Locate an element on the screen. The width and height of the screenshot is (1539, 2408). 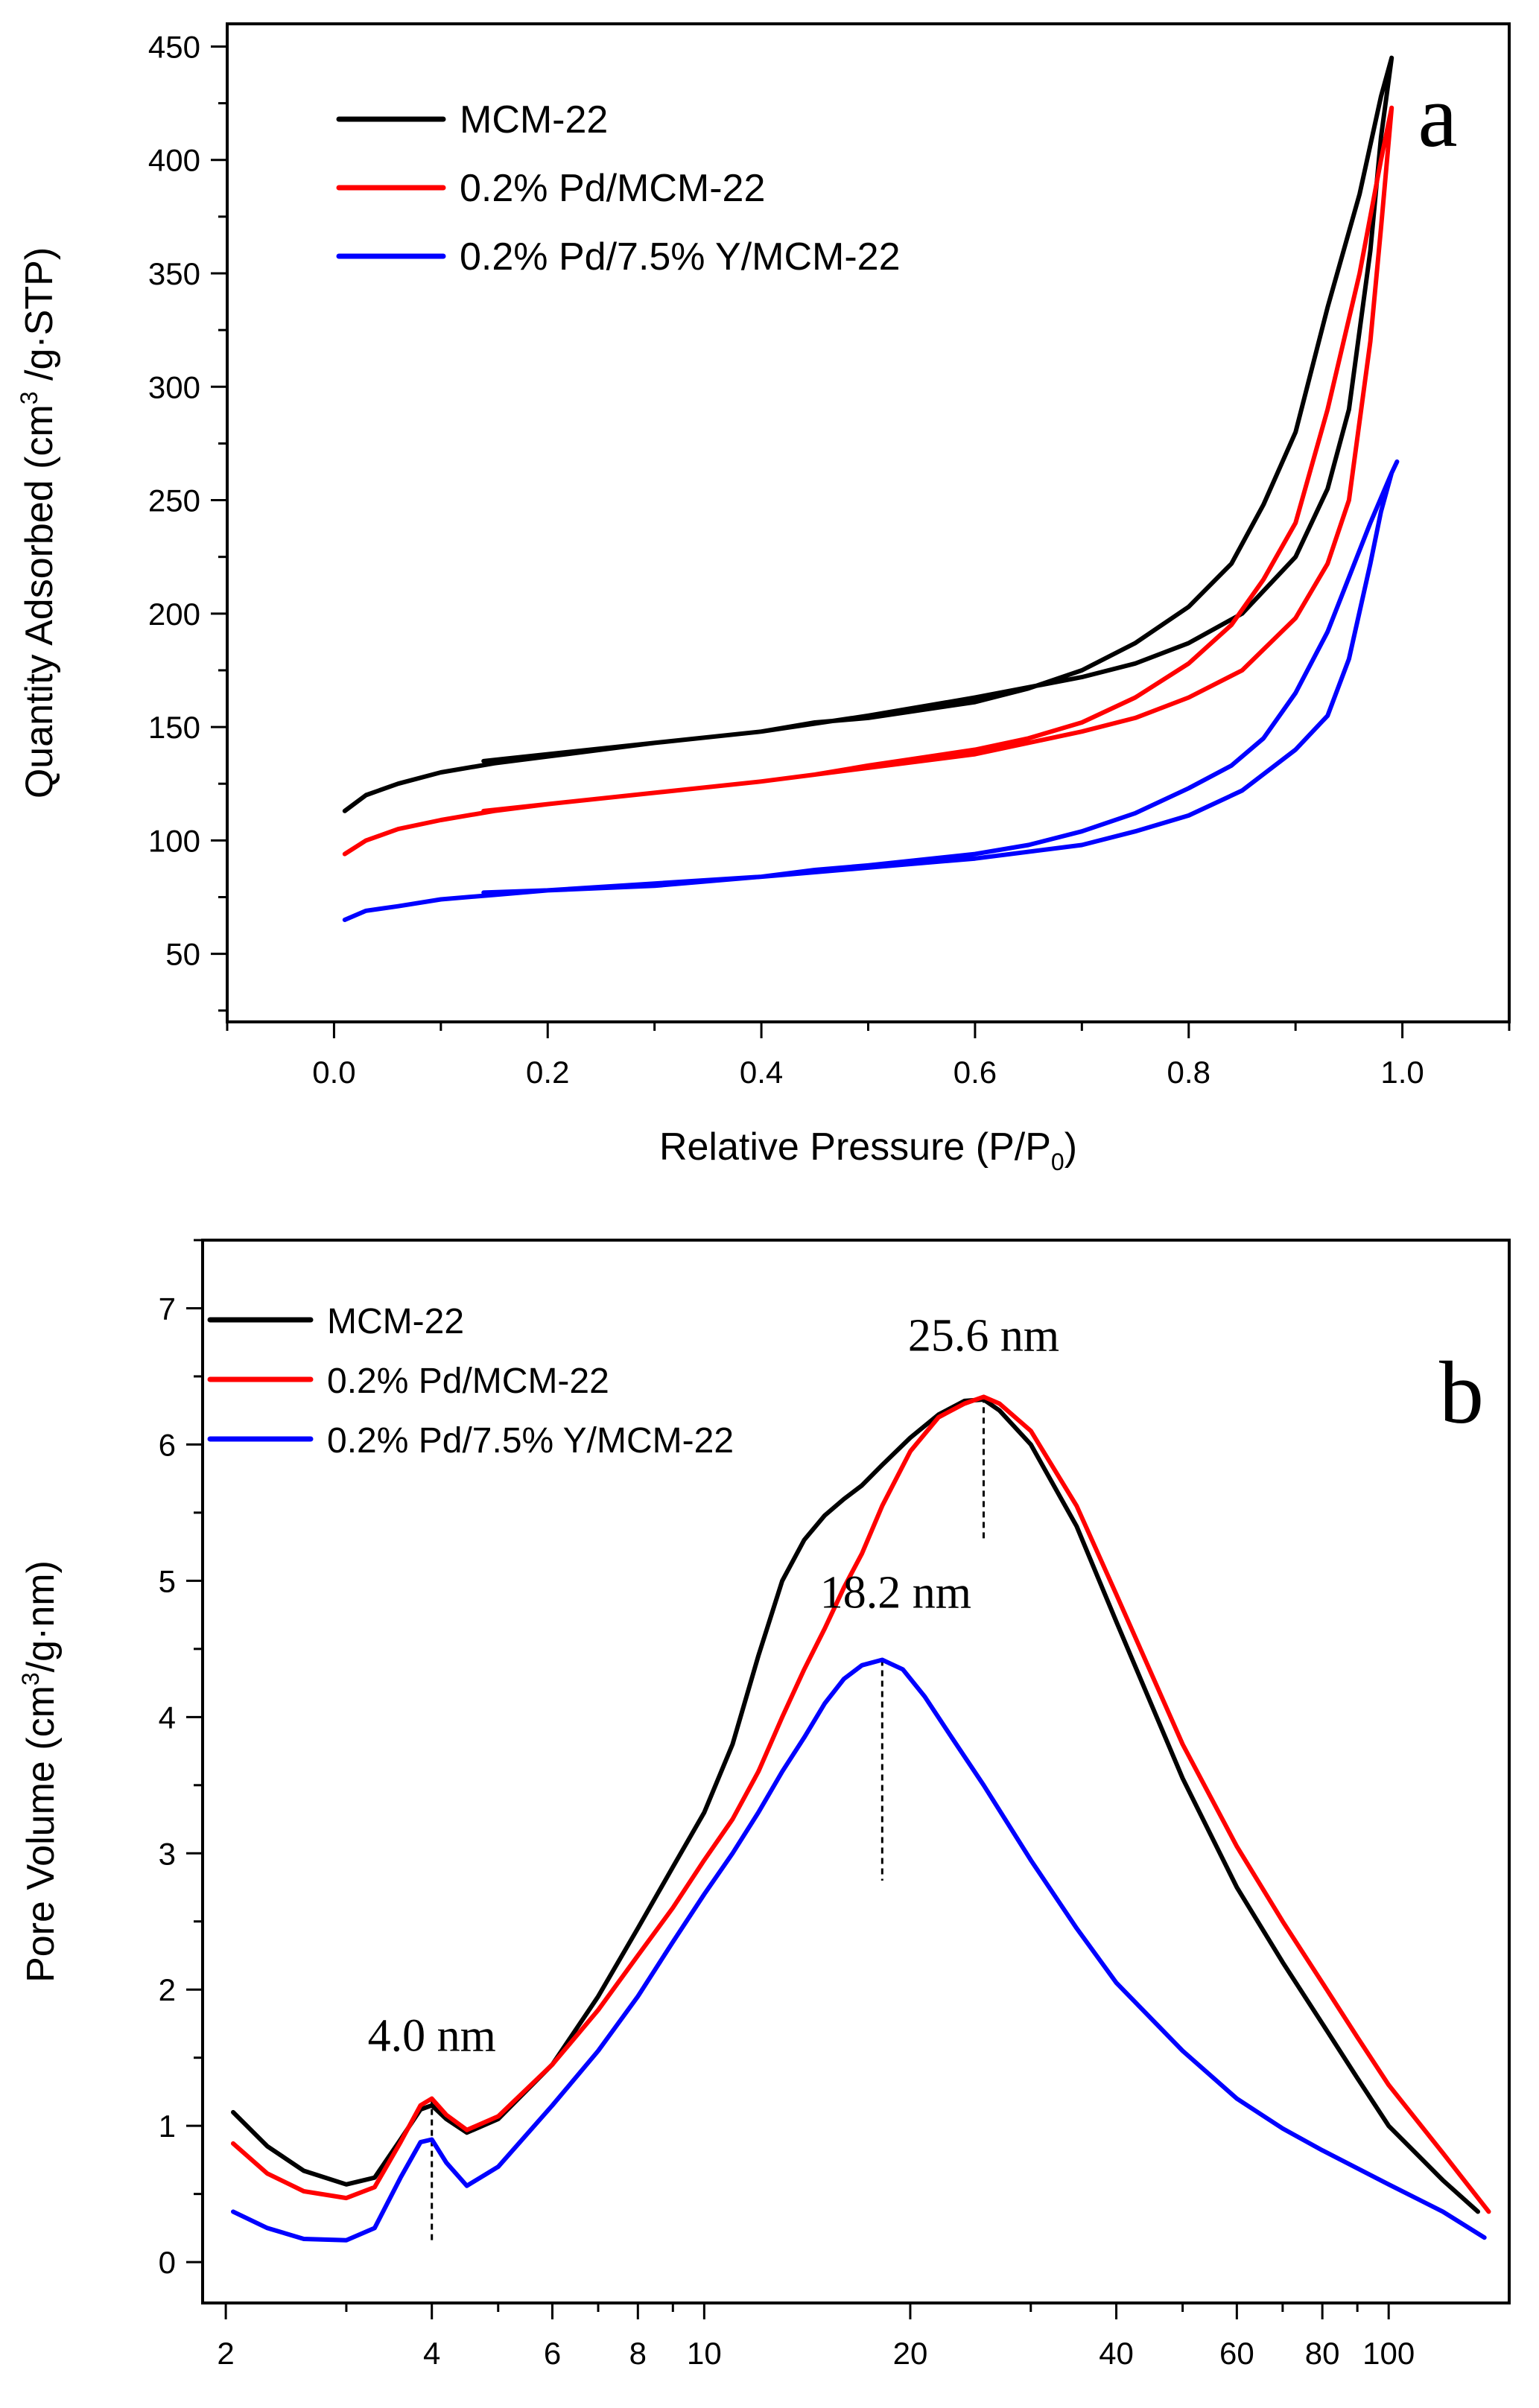
y-axis-label-main: Pore Volume (cm is located at coordinates (41, 1834).